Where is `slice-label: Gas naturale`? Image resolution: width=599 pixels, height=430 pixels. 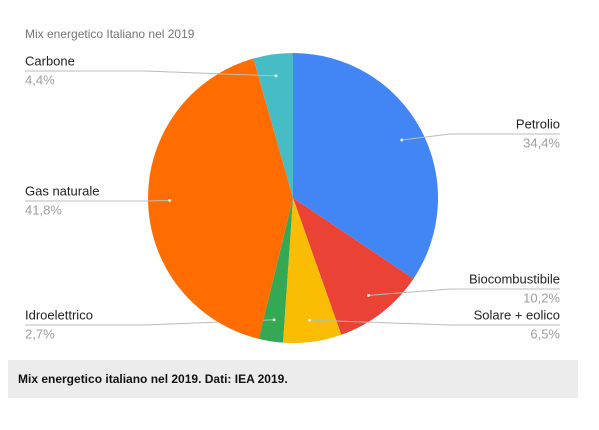 slice-label: Gas naturale is located at coordinates (62, 190).